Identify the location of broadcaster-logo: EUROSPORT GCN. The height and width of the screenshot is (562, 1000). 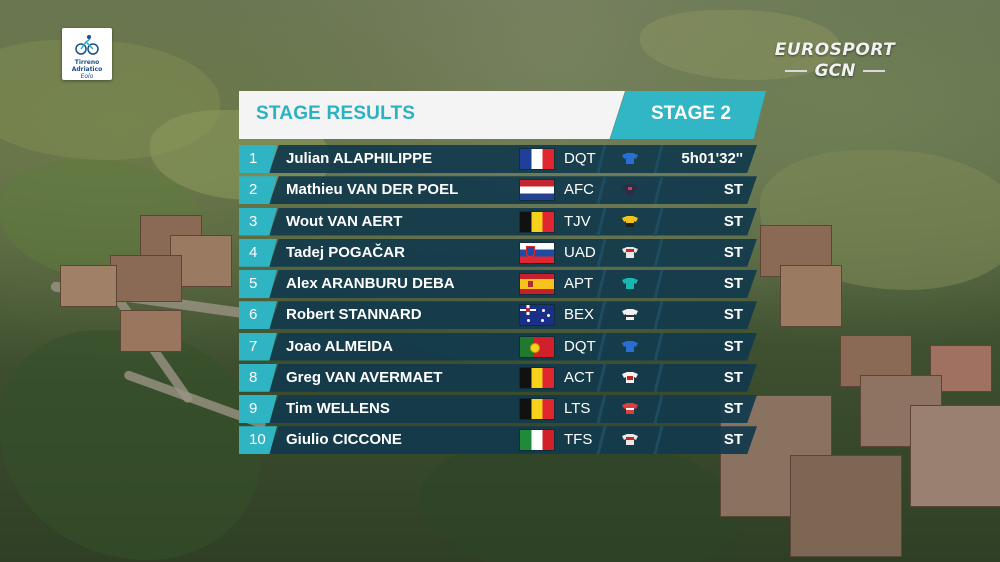
(835, 60).